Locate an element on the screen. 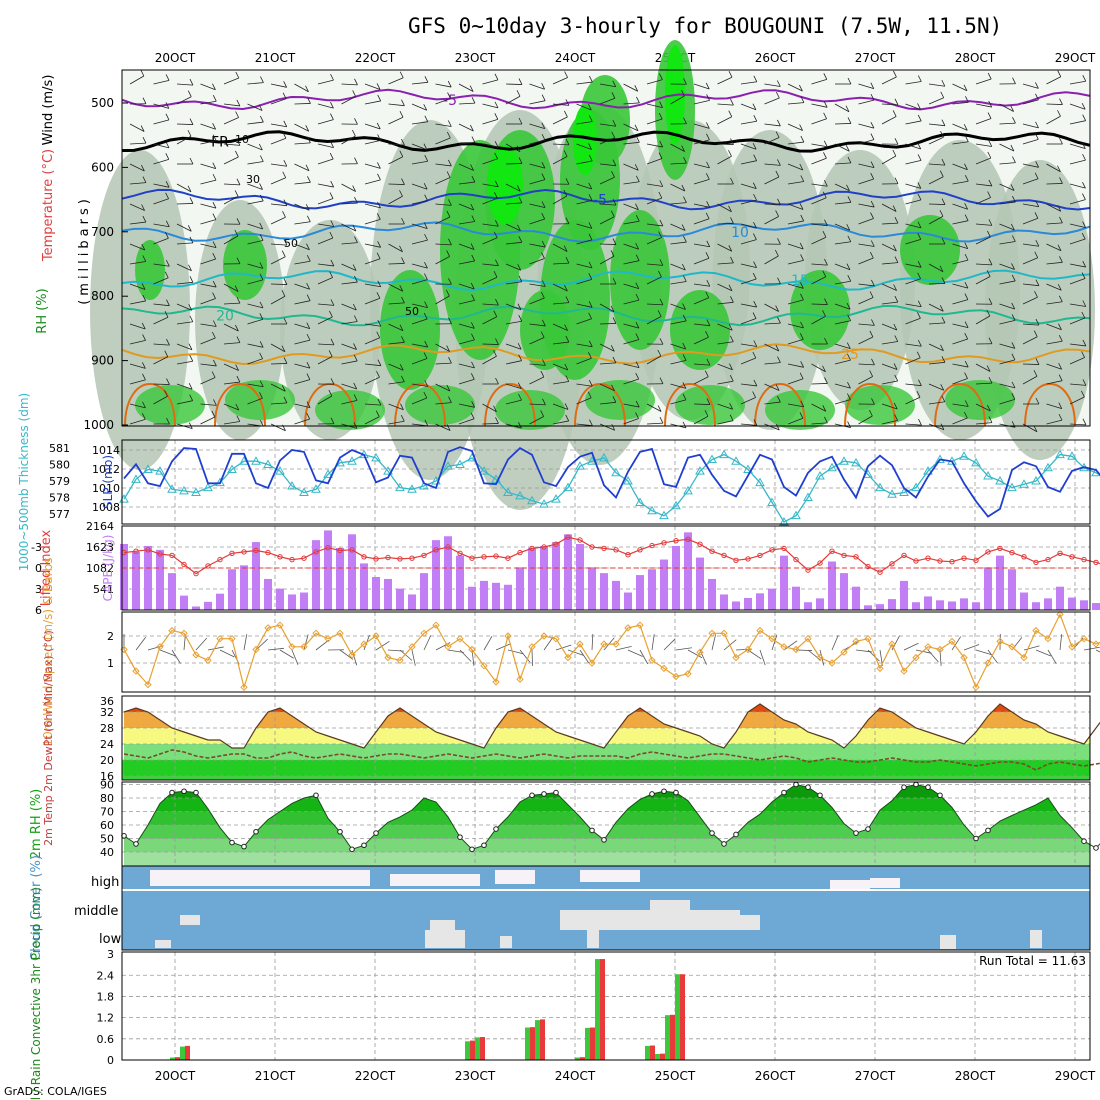  precip-conv-bar is located at coordinates (602, 1009).